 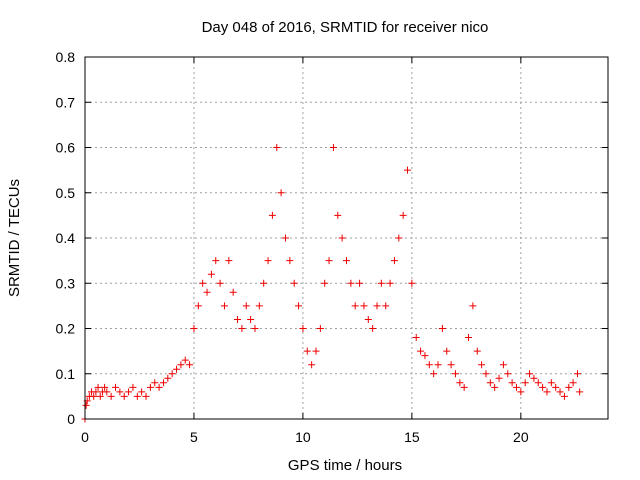 What do you see at coordinates (66, 283) in the screenshot?
I see `y-tick-label: 0.3` at bounding box center [66, 283].